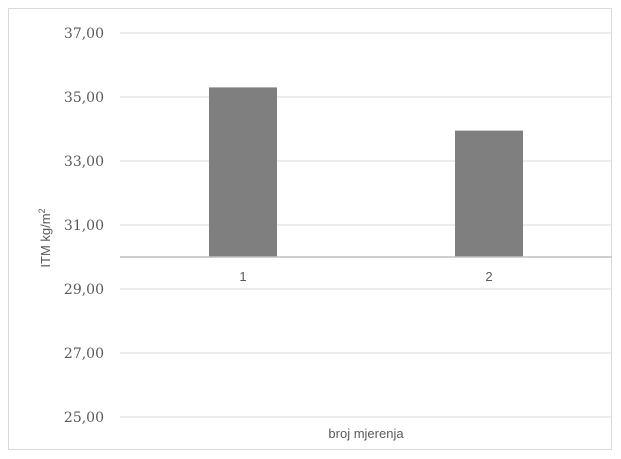 The width and height of the screenshot is (621, 459). I want to click on category-label: 1, so click(242, 276).